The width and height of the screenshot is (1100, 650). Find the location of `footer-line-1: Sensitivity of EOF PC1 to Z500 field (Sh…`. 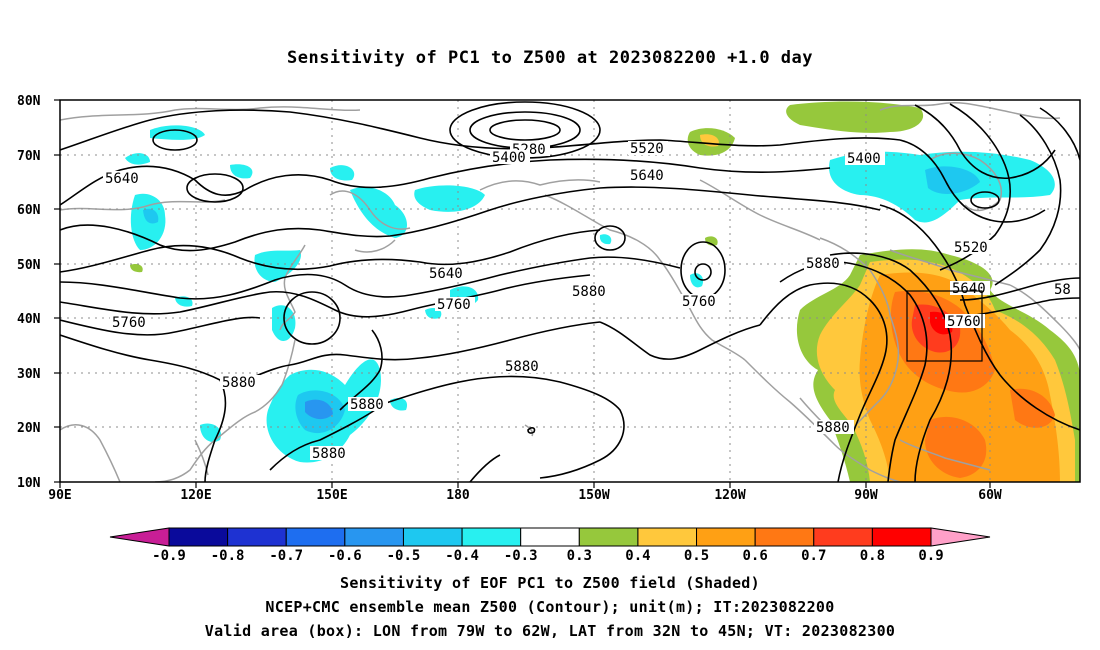

footer-line-1: Sensitivity of EOF PC1 to Z500 field (Sh… is located at coordinates (550, 583).